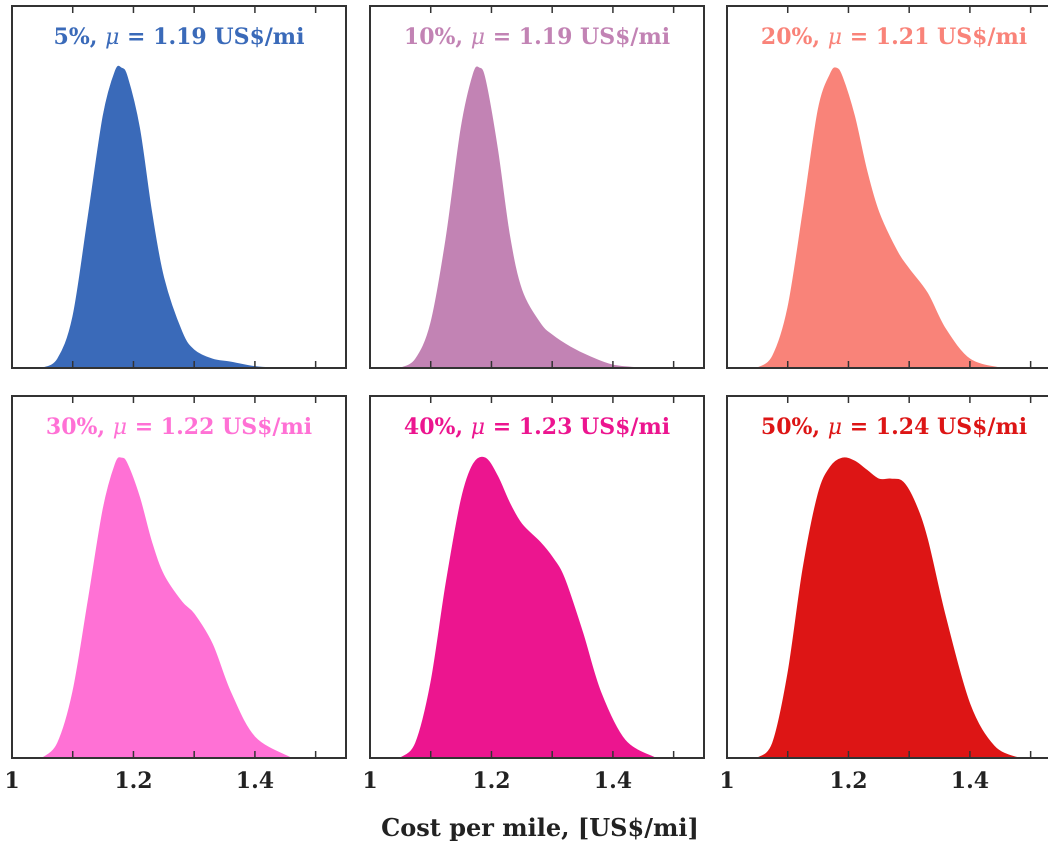 This screenshot has height=846, width=1048. I want to click on panel-title: 20%, μ = 1.21 US$/mi, so click(894, 37).